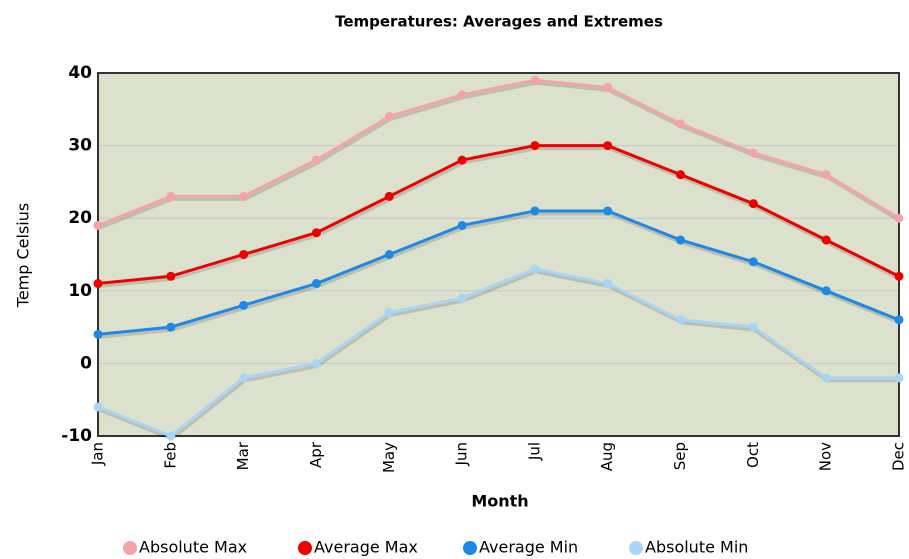 Image resolution: width=909 pixels, height=559 pixels. Describe the element at coordinates (80, 291) in the screenshot. I see `y-tick-label: 10` at that location.